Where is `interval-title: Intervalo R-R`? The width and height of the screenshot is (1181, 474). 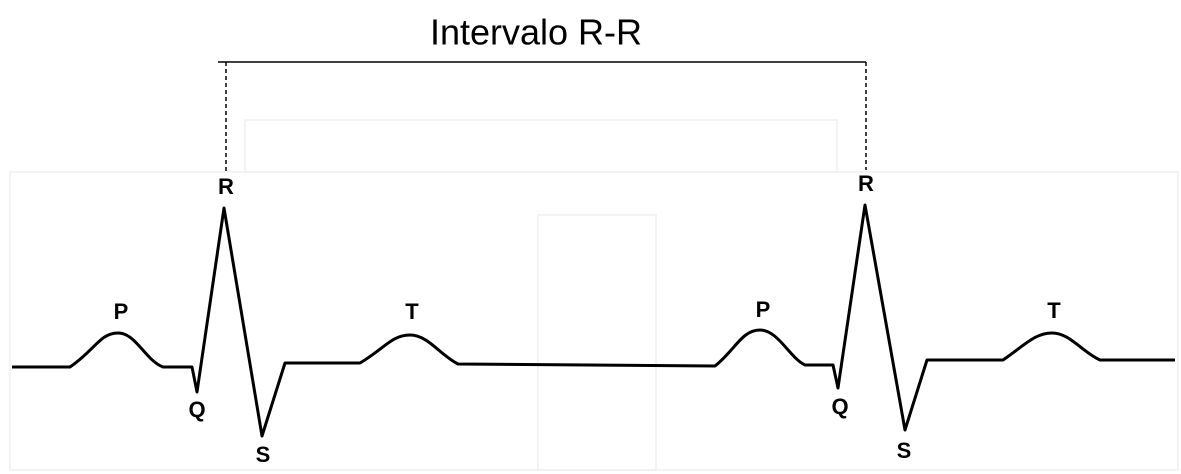
interval-title: Intervalo R-R is located at coordinates (536, 32).